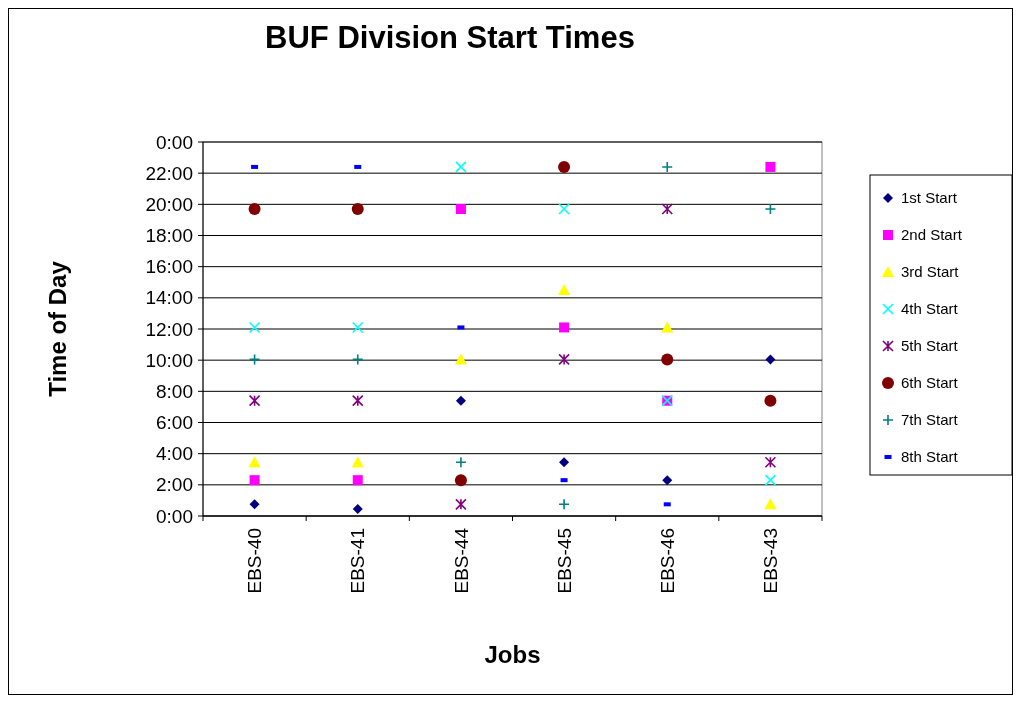 The image size is (1021, 703). I want to click on legend-label: 3rd Start, so click(930, 272).